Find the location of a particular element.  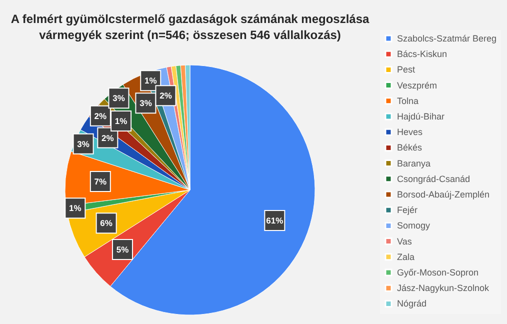

legend-label: Borsod-Abaúj-Zemplén is located at coordinates (443, 195).